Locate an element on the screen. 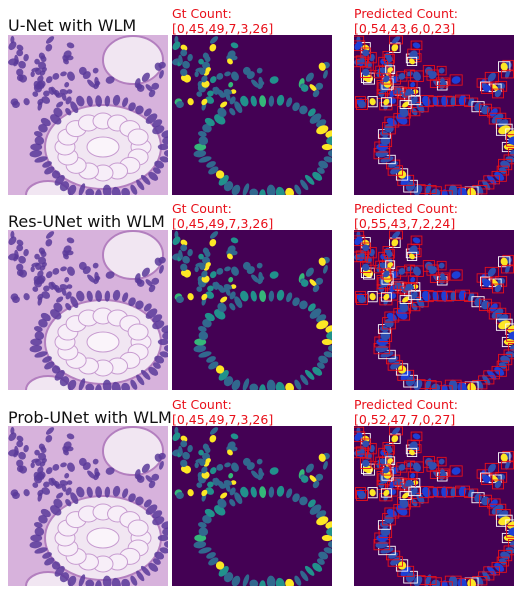 The width and height of the screenshot is (520, 593). predicted-count-value: [0,54,43,6,0,23] is located at coordinates (405, 28).